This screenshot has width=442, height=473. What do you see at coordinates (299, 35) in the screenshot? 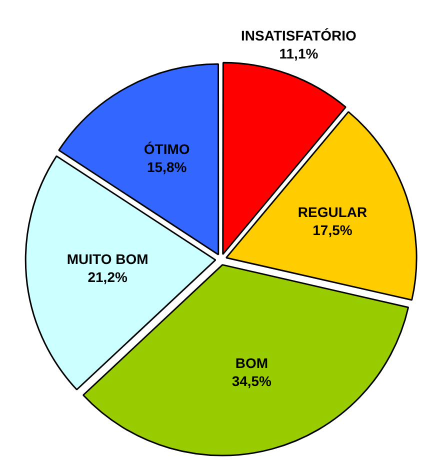
I see `slice-label: INSATISFATÓRIO` at bounding box center [299, 35].